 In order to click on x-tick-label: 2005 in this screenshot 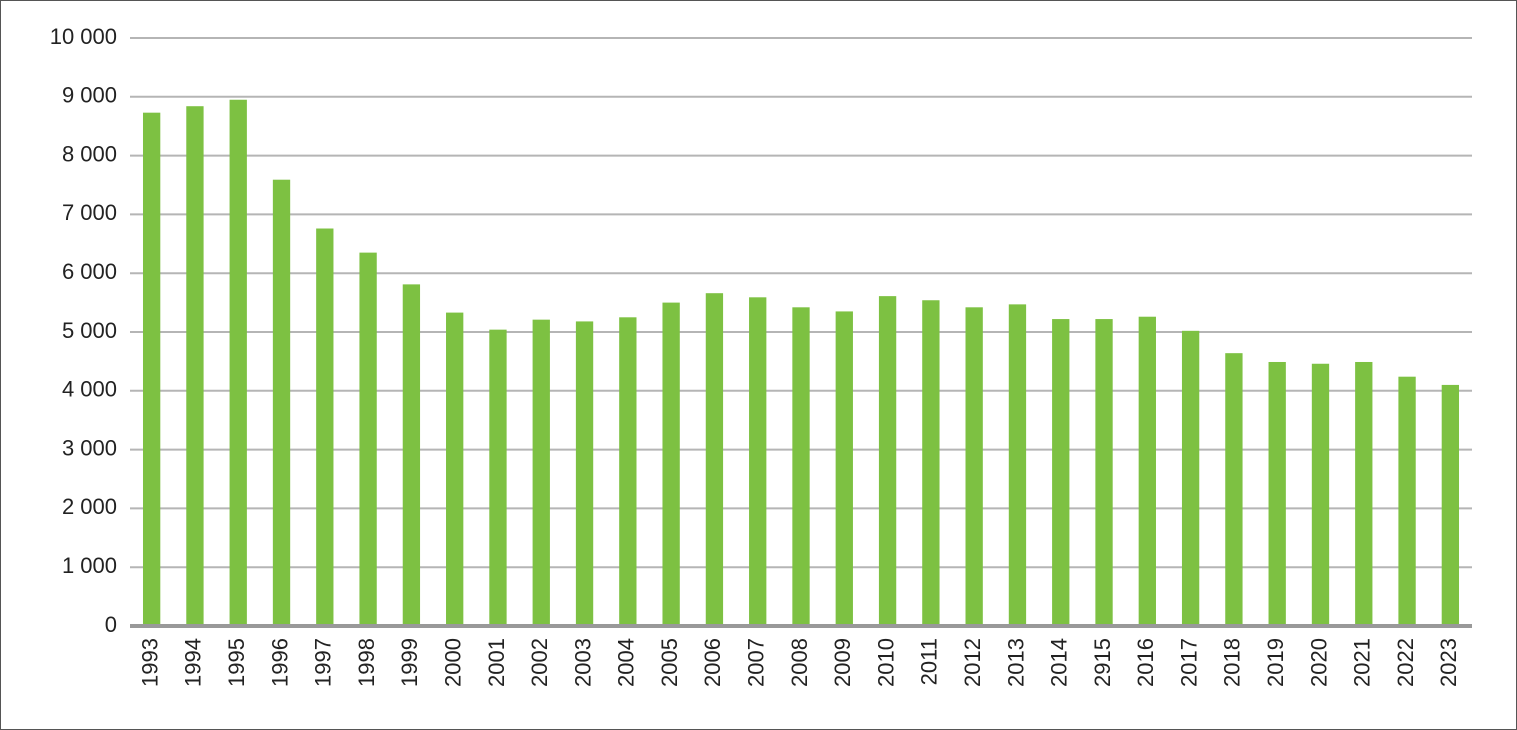, I will do `click(669, 662)`.